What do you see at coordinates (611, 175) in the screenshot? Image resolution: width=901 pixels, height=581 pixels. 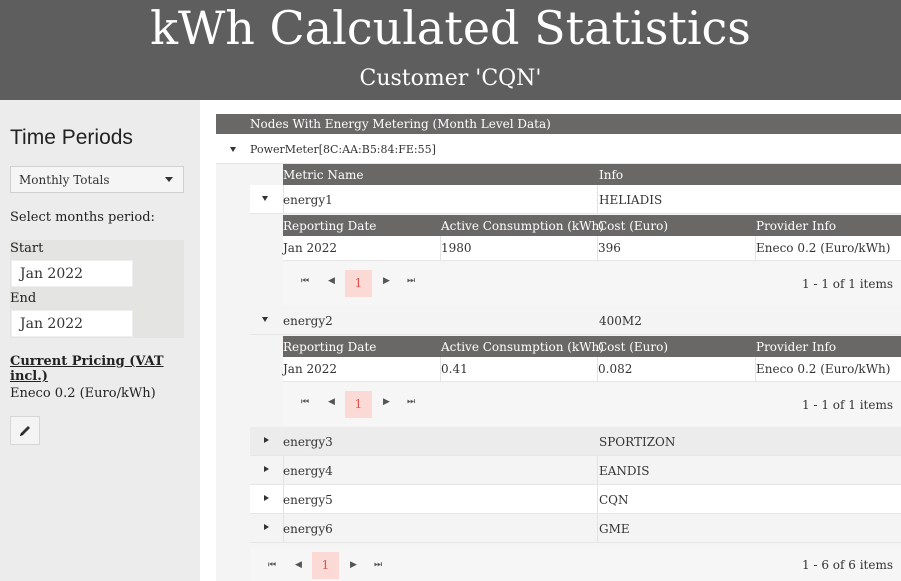 I see `col-info: Info` at bounding box center [611, 175].